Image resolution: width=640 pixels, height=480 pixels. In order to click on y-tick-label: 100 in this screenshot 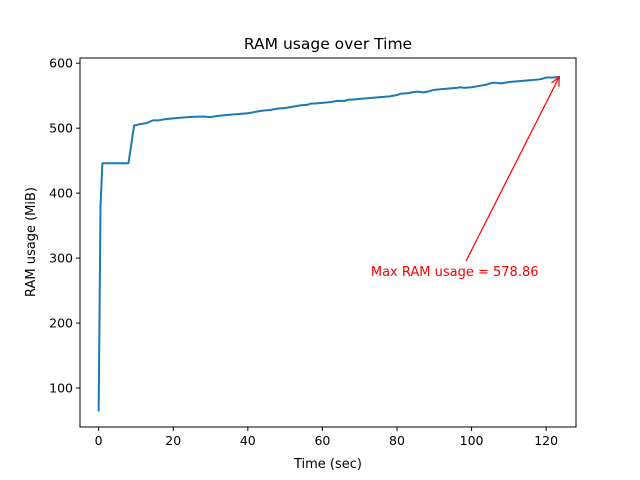, I will do `click(61, 388)`.